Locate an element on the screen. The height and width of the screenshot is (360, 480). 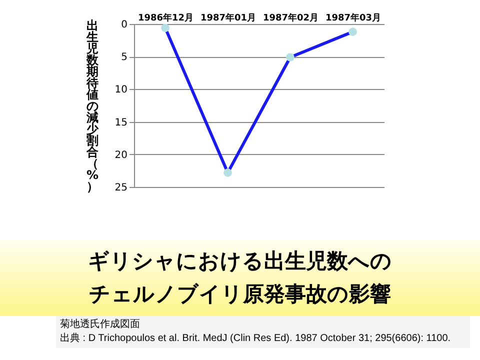
y-tick-label: 10 is located at coordinates (121, 90).